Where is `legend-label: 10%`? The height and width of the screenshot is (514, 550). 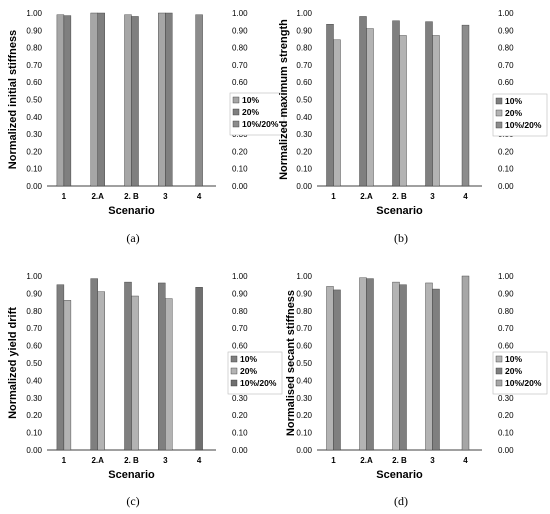
legend-label: 10% is located at coordinates (513, 101).